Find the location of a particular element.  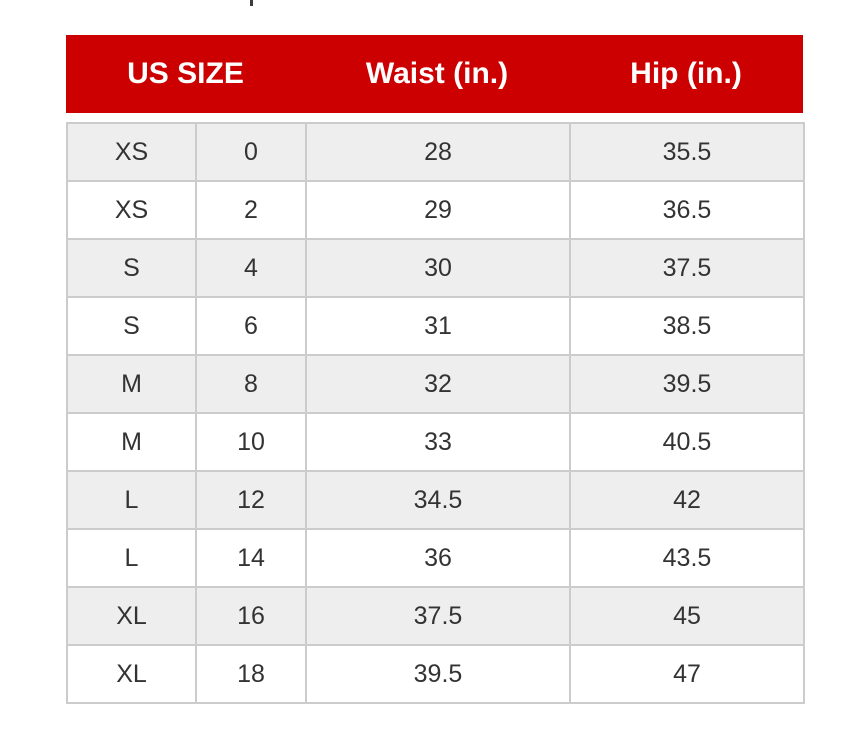

waist-cell: 29 is located at coordinates (438, 210).